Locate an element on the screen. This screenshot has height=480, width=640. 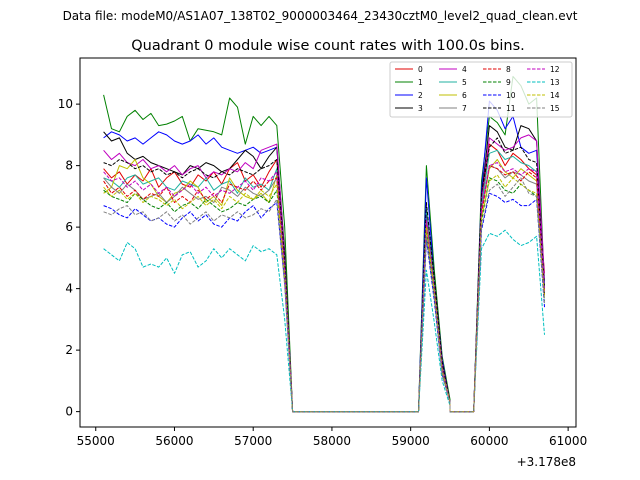
x-tick-label: 59000 is located at coordinates (411, 441).